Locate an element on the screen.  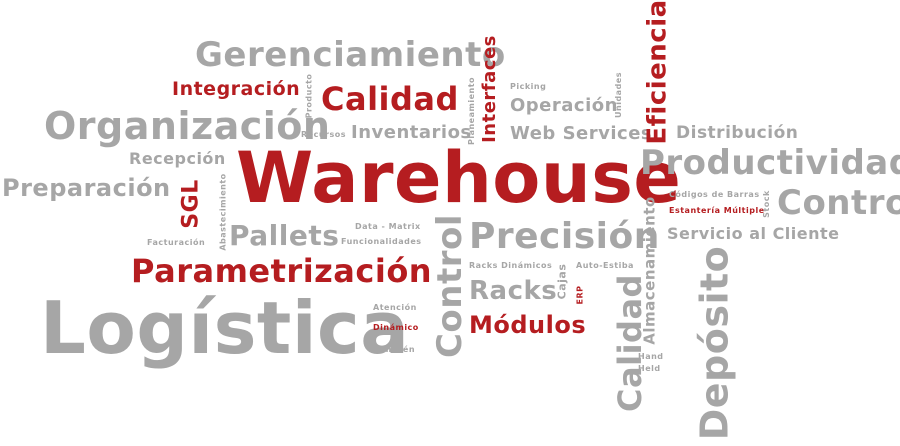
word-inventarios: Inventarios is located at coordinates (411, 132).